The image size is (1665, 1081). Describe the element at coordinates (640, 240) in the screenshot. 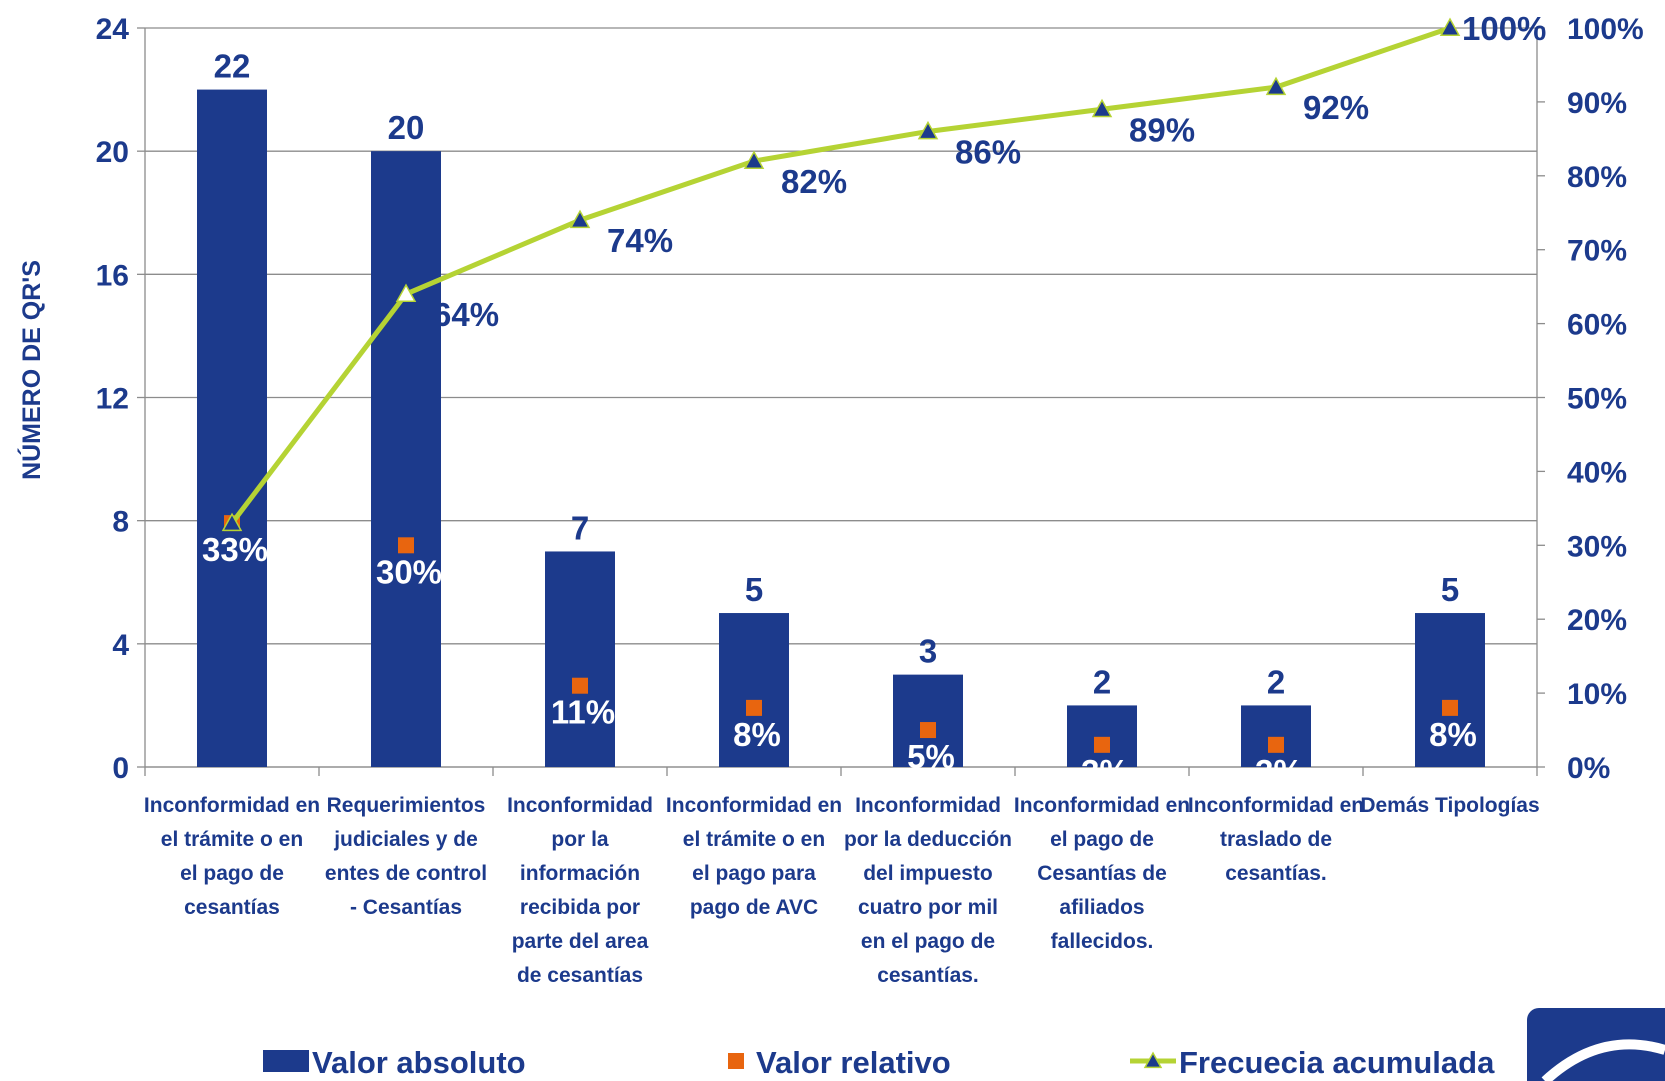

I see `cumulative-label: 74%` at that location.